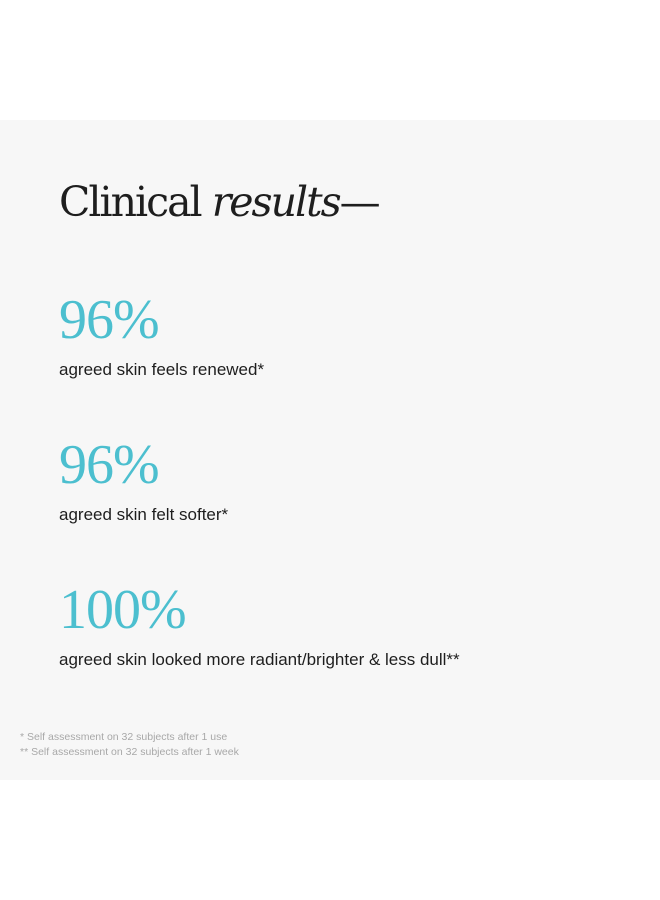  I want to click on title-dash: —, so click(360, 202).